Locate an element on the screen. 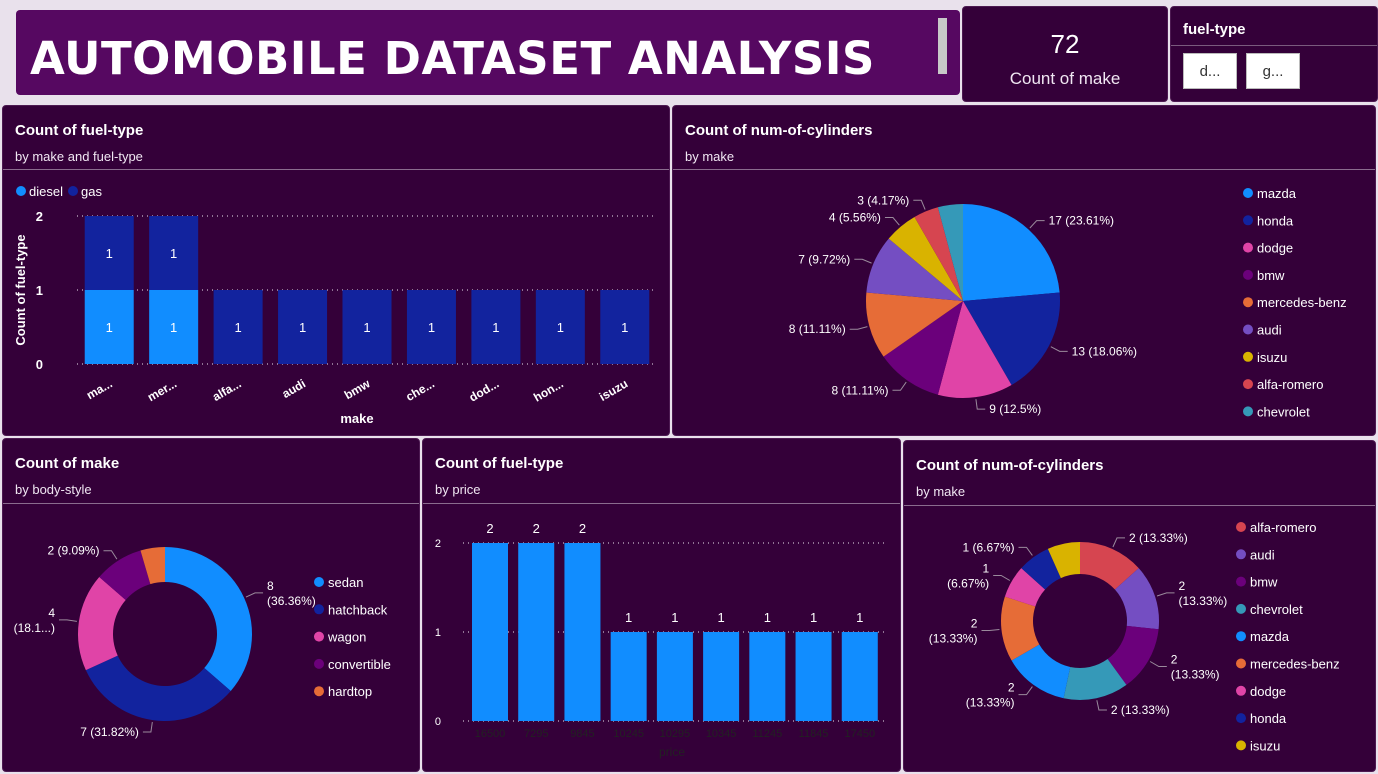 The width and height of the screenshot is (1378, 774). x-axis-label: make is located at coordinates (356, 418).